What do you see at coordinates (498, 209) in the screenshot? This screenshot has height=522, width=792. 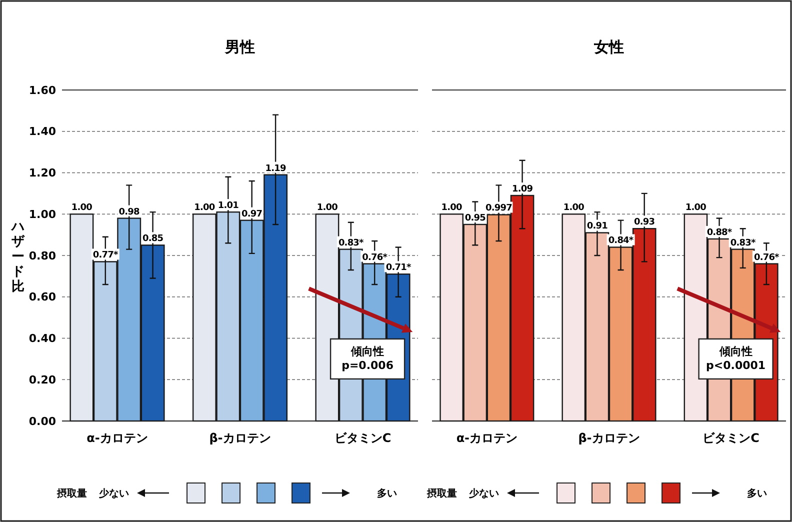 I see `data-label: 0.997` at bounding box center [498, 209].